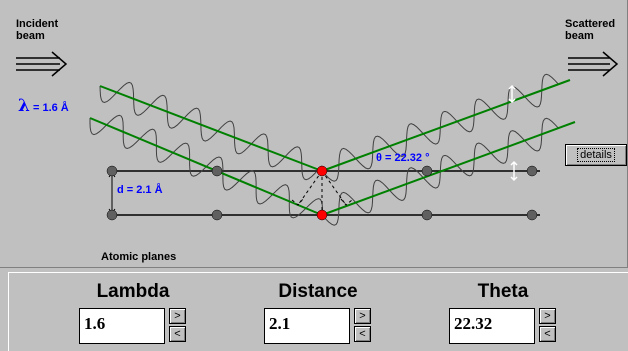 Image resolution: width=628 pixels, height=351 pixels. I want to click on incident-beam-label: Incident beam, so click(37, 30).